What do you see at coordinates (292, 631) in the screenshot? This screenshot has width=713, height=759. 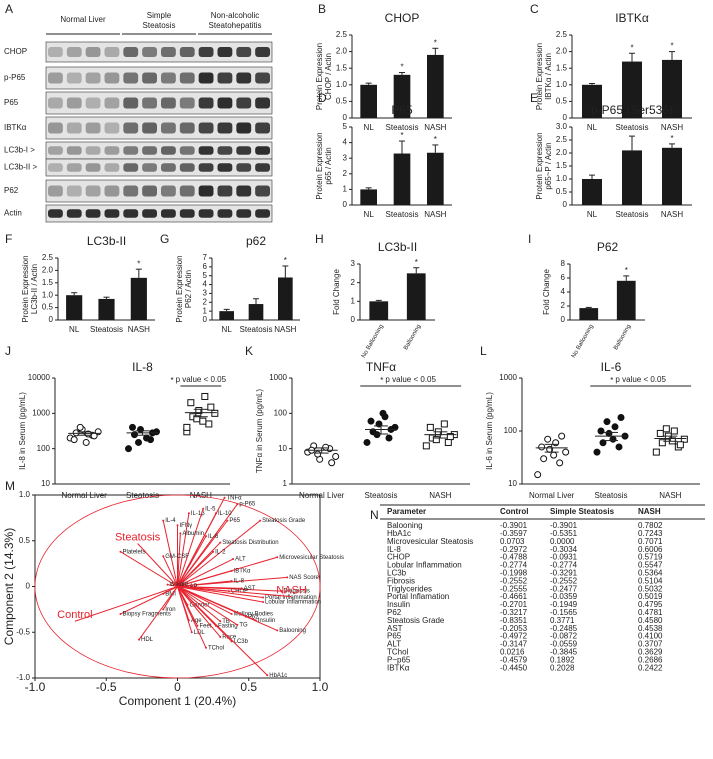 I see `loading-label: Balooning` at bounding box center [292, 631].